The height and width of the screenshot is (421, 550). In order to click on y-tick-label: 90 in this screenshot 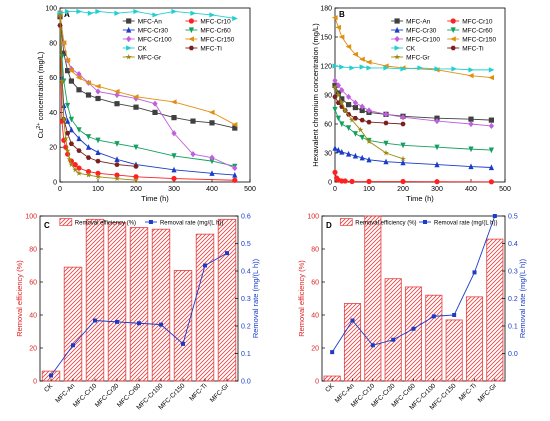, I will do `click(328, 96)`.